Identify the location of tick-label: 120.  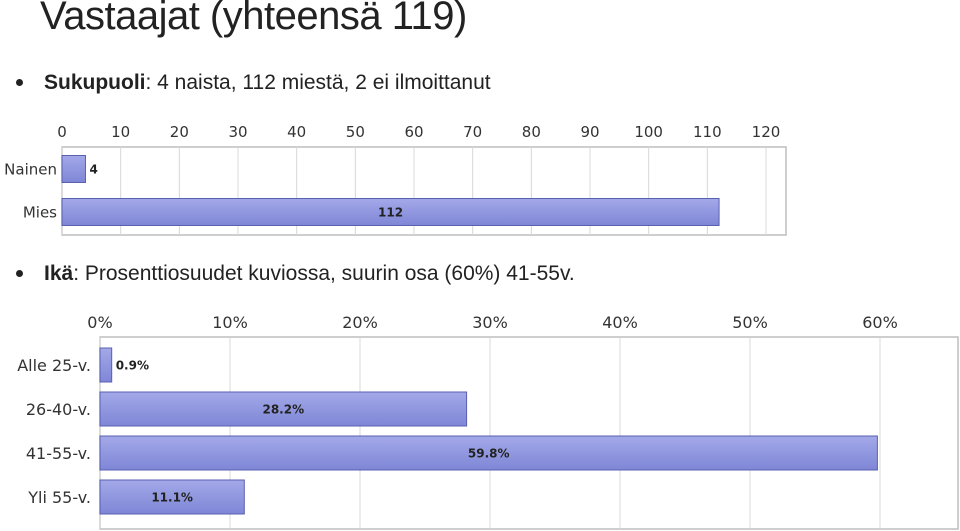
(766, 132).